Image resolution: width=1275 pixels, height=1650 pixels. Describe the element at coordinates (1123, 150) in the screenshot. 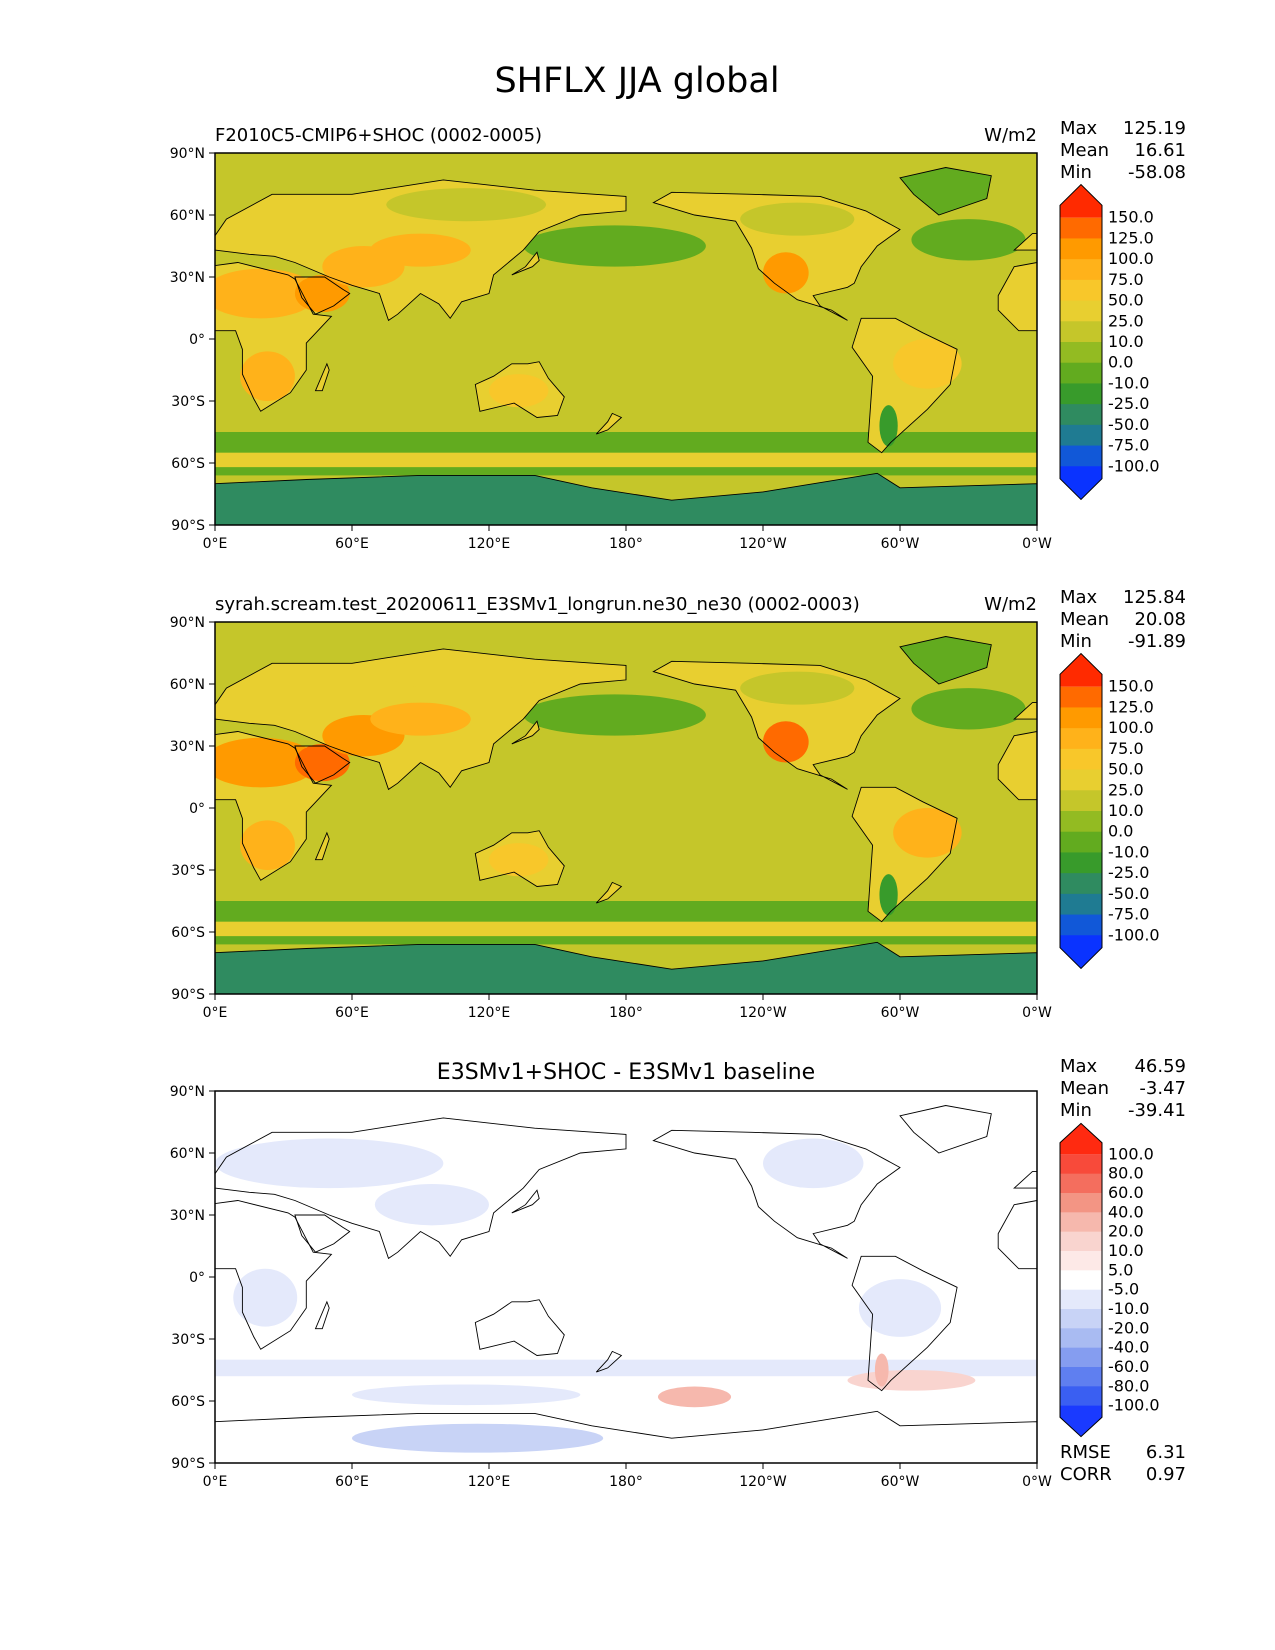

I see `panel-0-stats: Max 125.19 Mean 16.61 Min -58.08` at that location.